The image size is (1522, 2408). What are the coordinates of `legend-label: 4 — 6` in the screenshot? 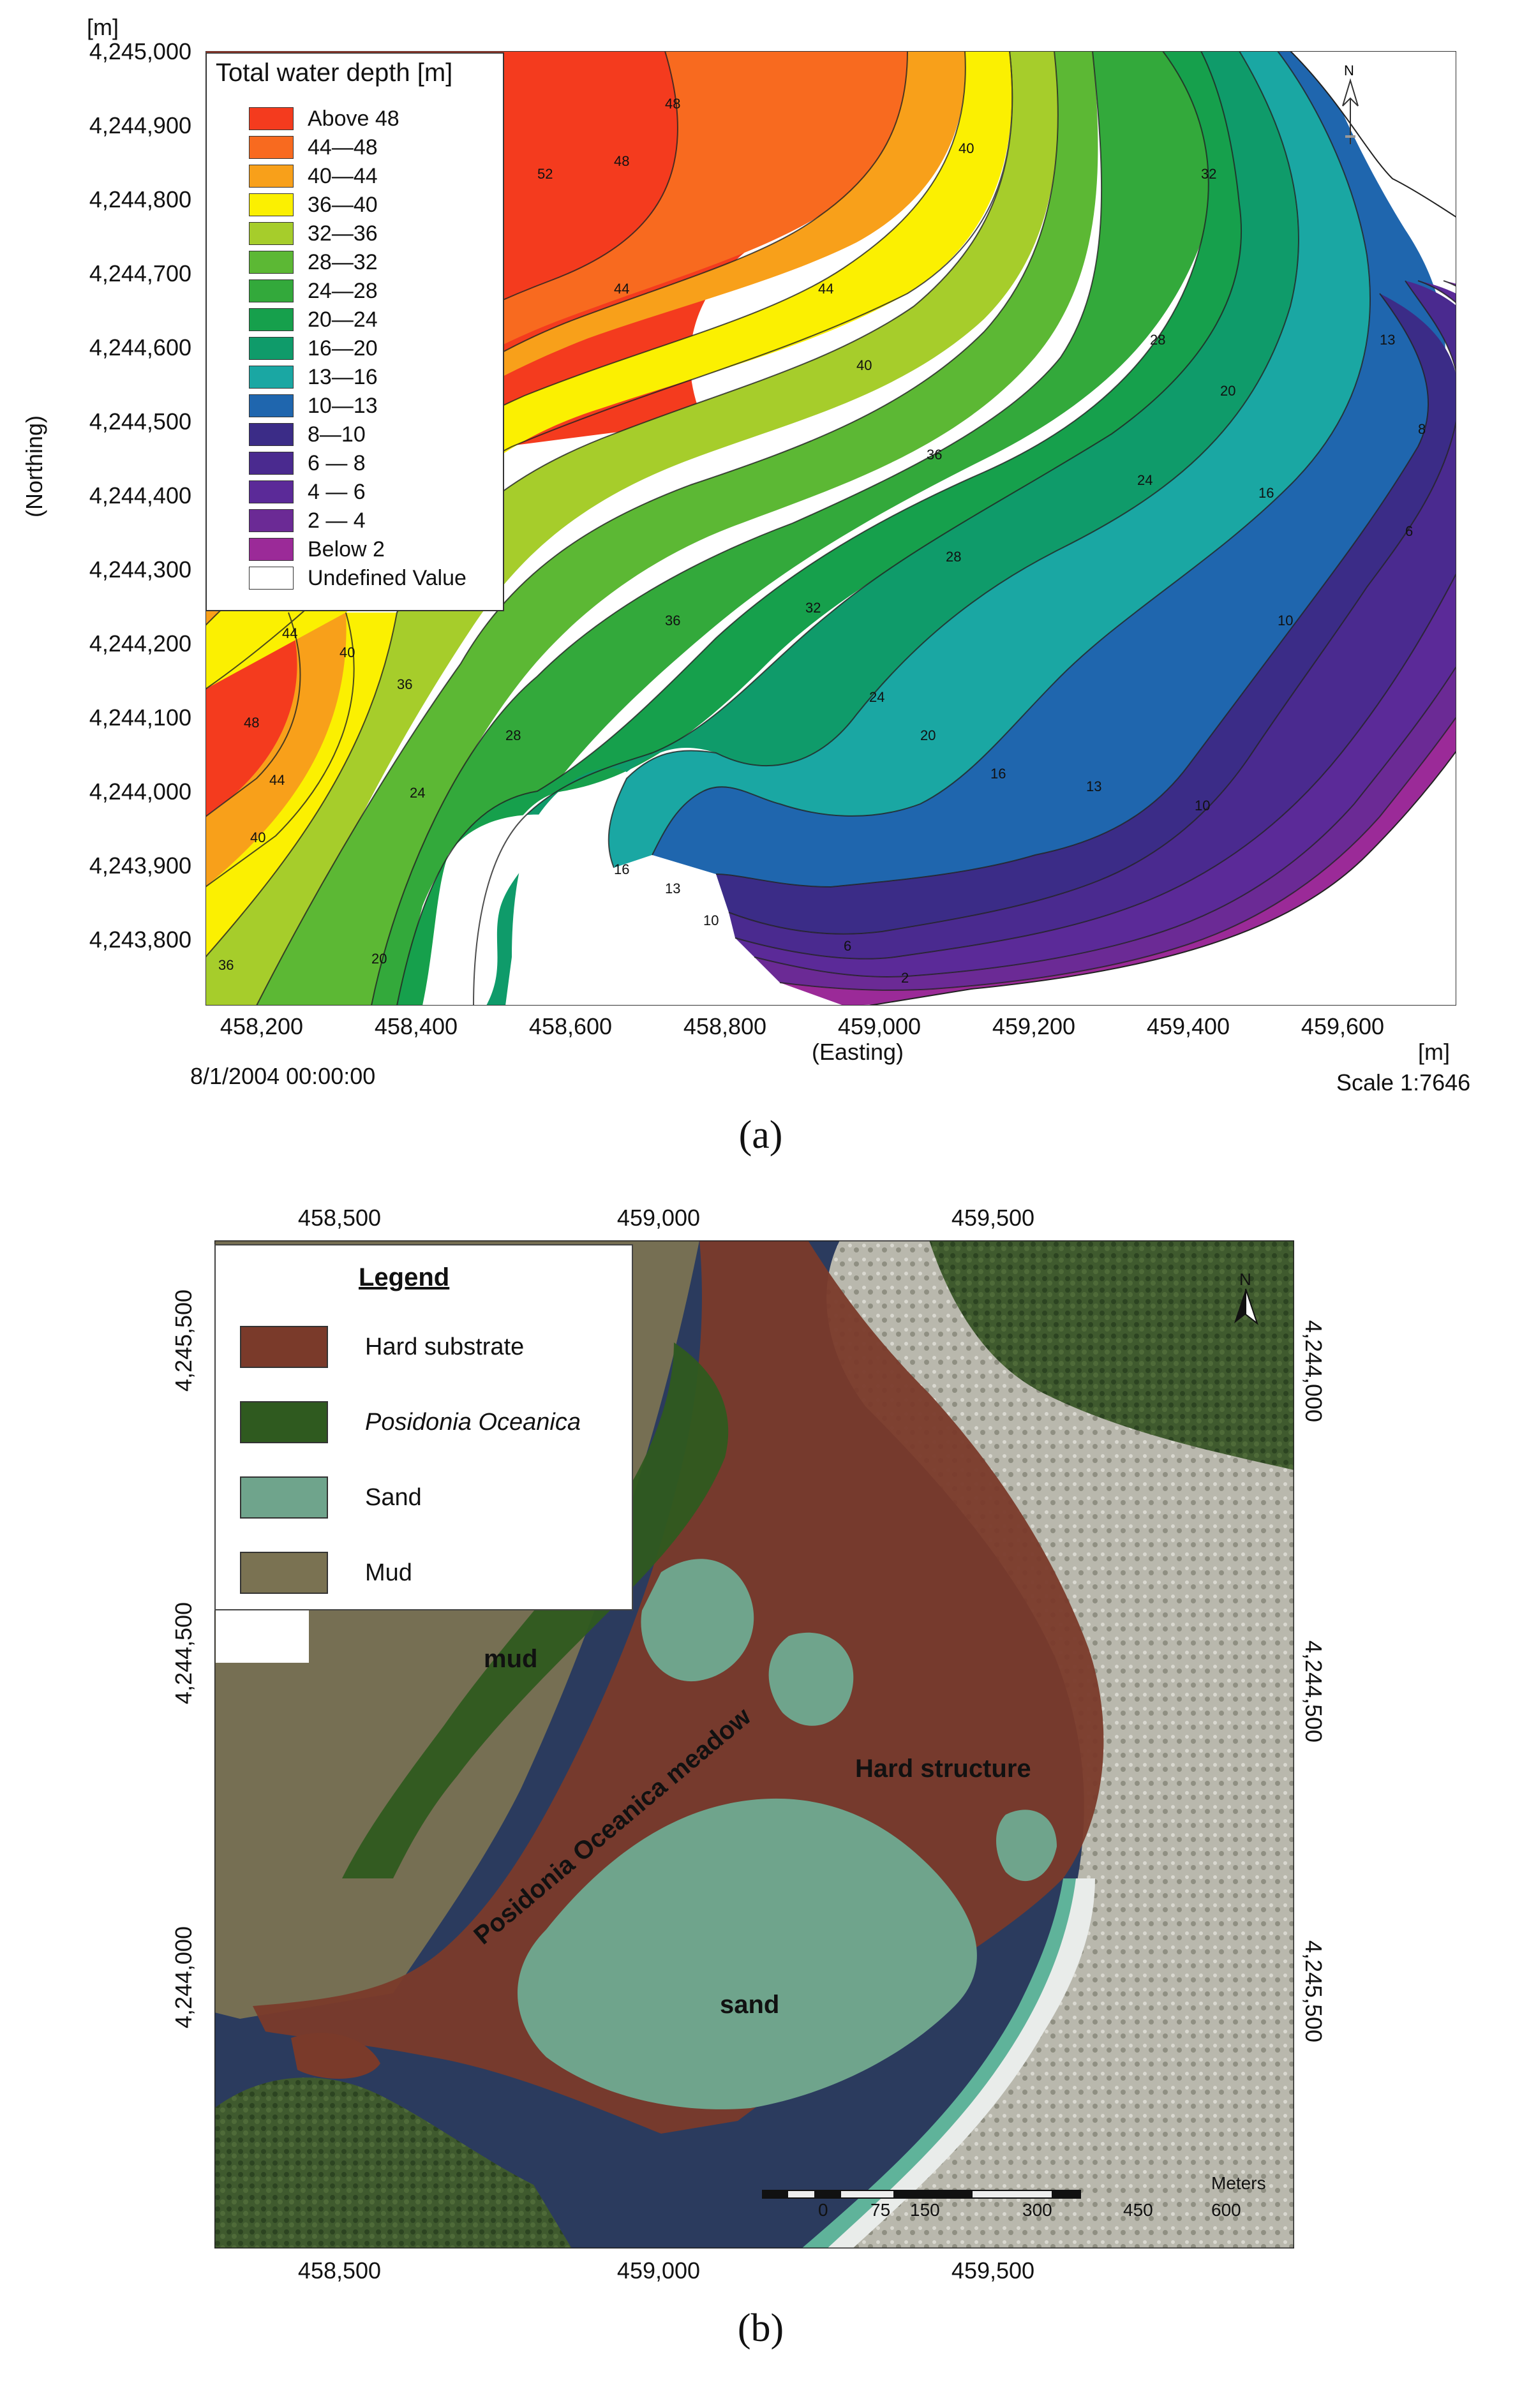 It's located at (337, 492).